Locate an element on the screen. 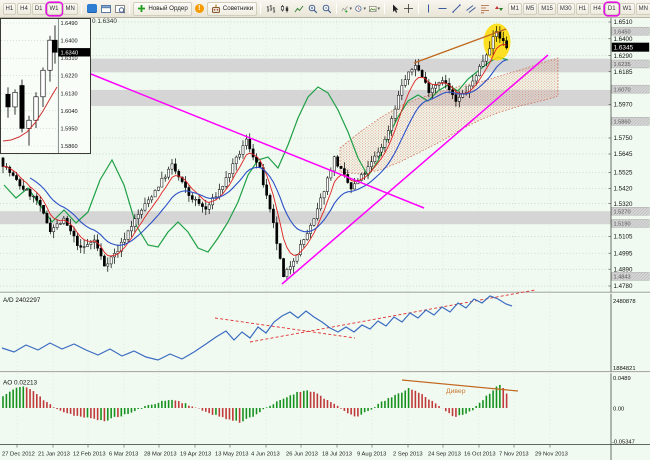  bar-chart-icon is located at coordinates (270, 8).